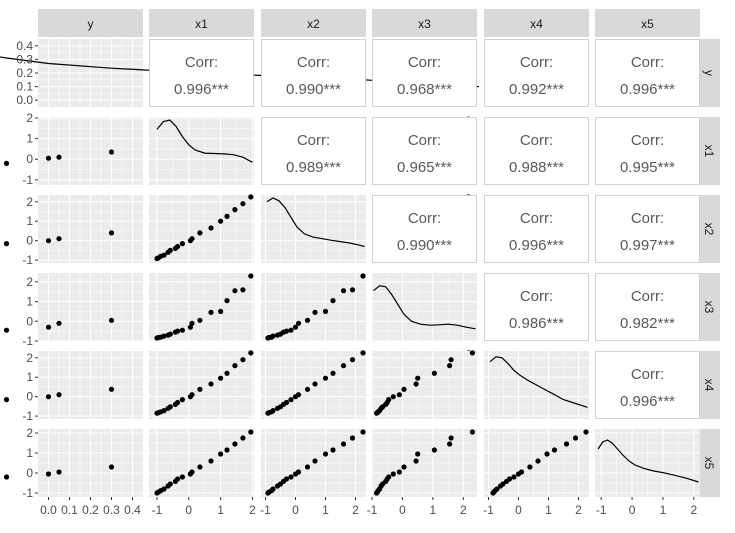  What do you see at coordinates (647, 245) in the screenshot?
I see `corr-value: 0.997***` at bounding box center [647, 245].